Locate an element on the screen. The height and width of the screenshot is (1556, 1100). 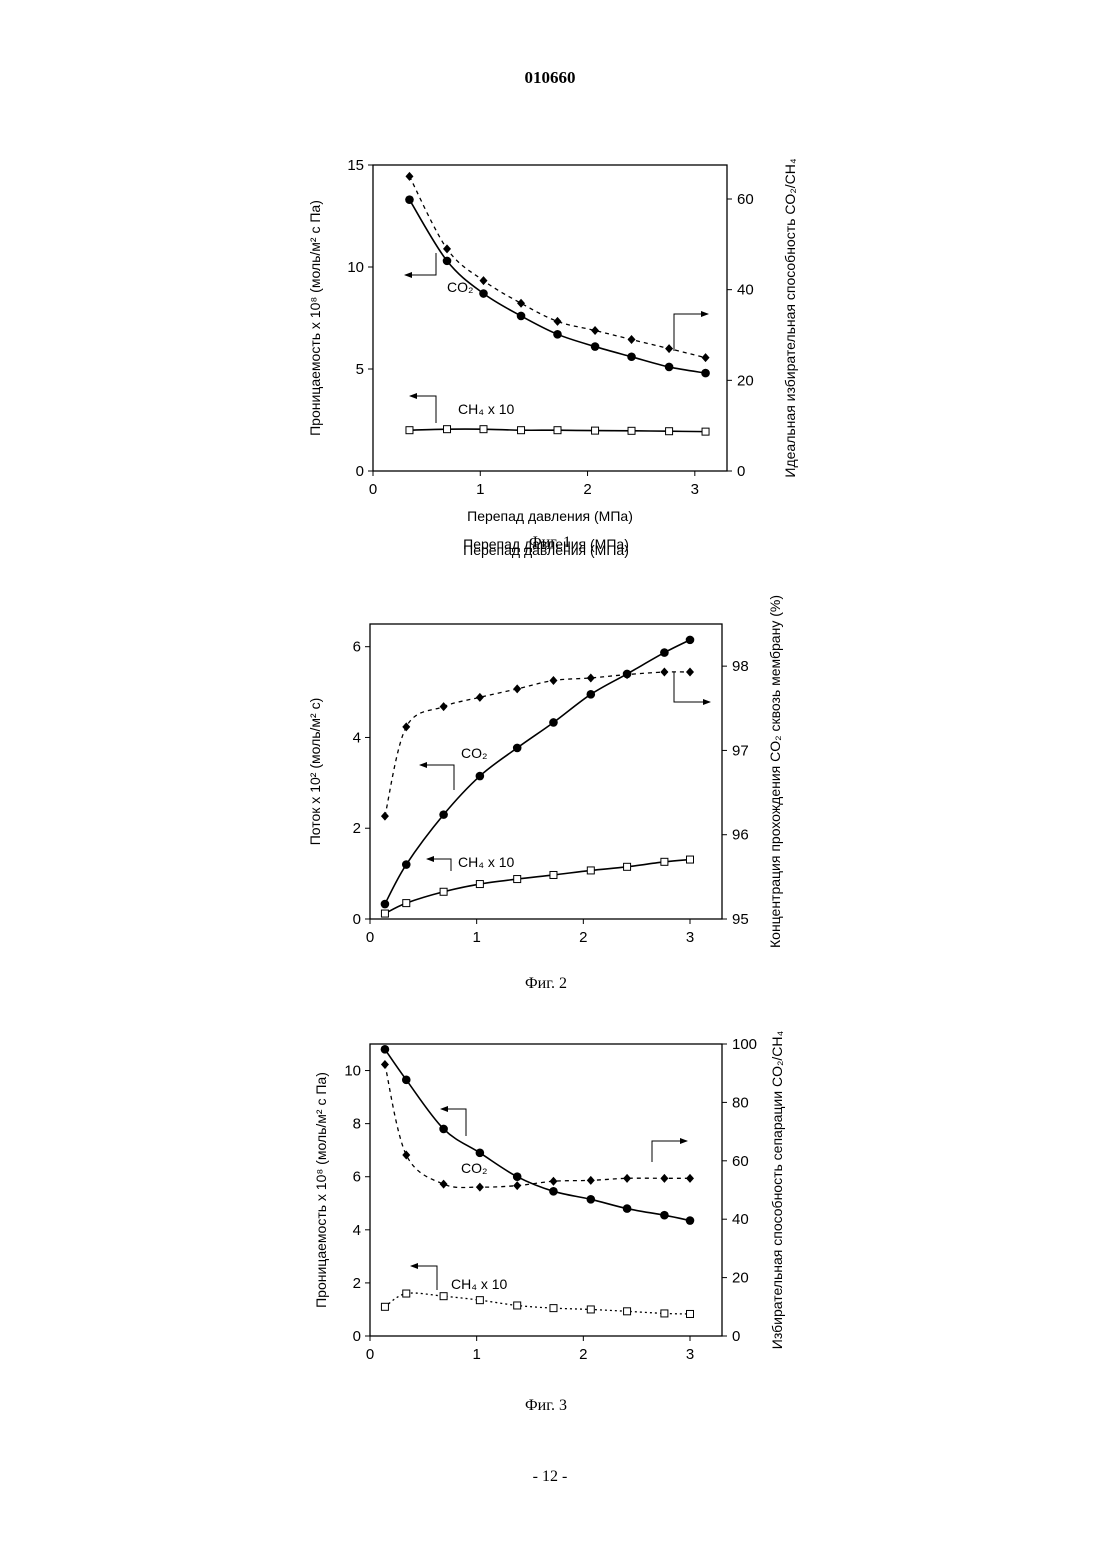
y-tick-label: 8 is located at coordinates (357, 1124).